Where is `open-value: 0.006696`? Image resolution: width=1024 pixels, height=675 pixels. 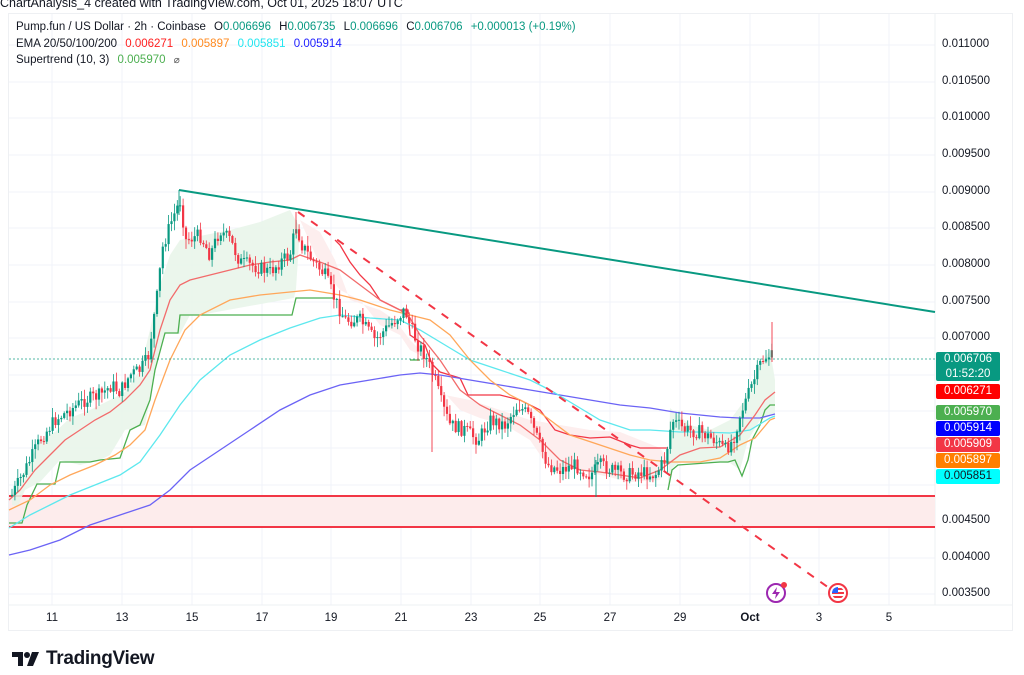
open-value: 0.006696 is located at coordinates (247, 27).